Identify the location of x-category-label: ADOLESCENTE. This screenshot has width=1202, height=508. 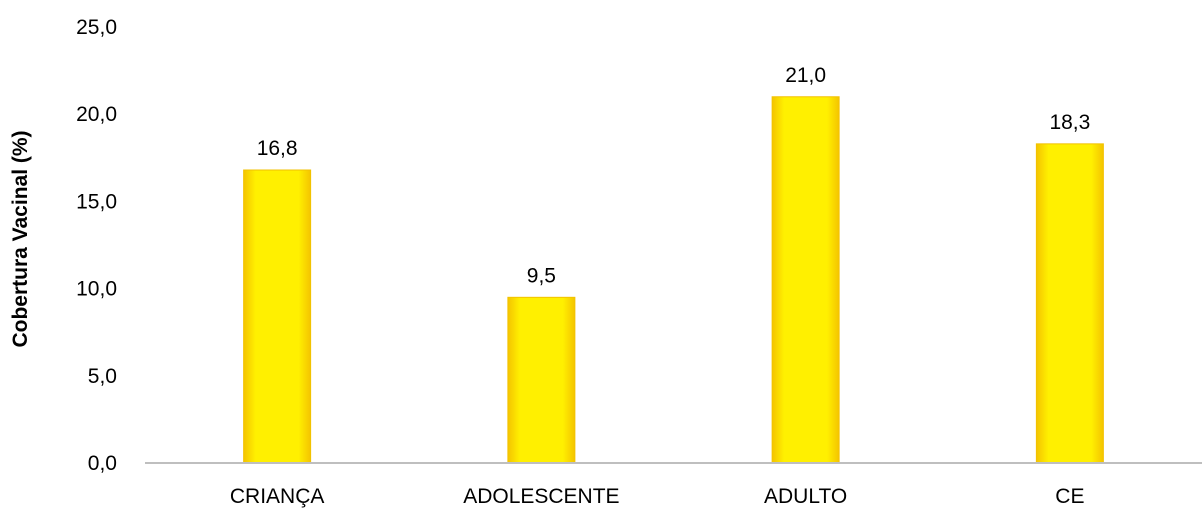
(541, 496).